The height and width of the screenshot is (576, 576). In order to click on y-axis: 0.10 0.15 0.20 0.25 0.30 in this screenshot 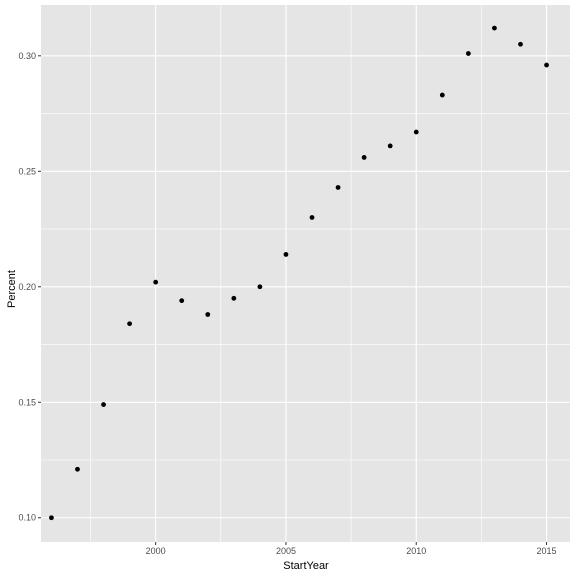, I will do `click(29, 287)`.